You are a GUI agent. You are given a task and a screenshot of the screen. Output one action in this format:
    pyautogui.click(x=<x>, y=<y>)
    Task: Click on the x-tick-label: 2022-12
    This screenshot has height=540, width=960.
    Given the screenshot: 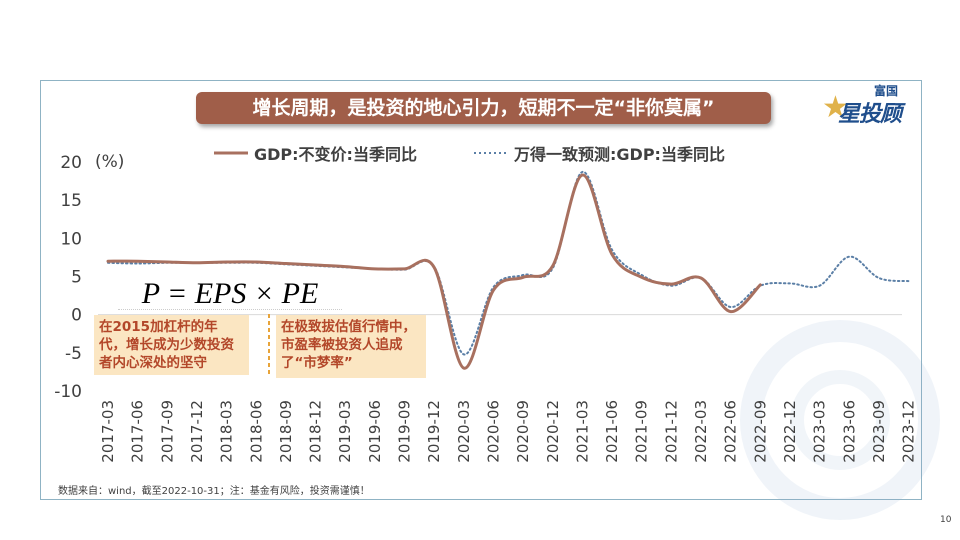 What is the action you would take?
    pyautogui.click(x=790, y=431)
    